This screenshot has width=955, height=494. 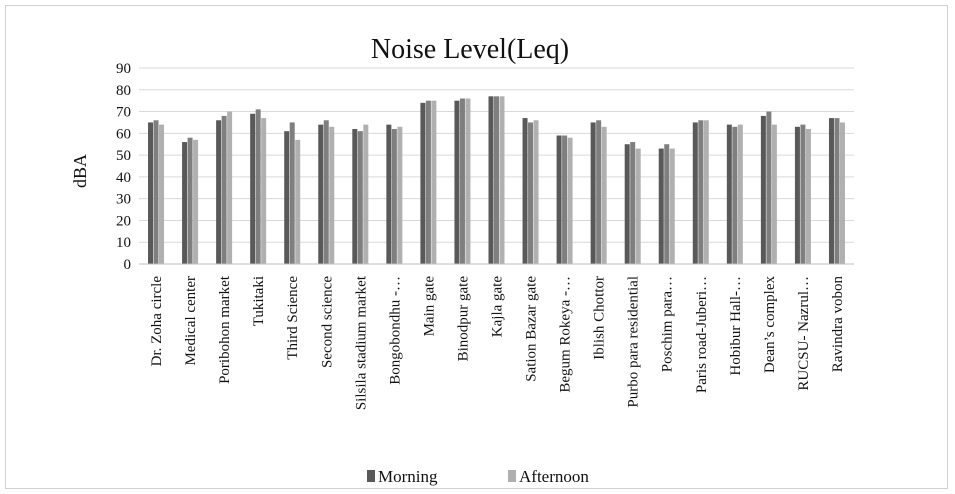 I want to click on legend: Morning Afternoon, so click(x=478, y=476).